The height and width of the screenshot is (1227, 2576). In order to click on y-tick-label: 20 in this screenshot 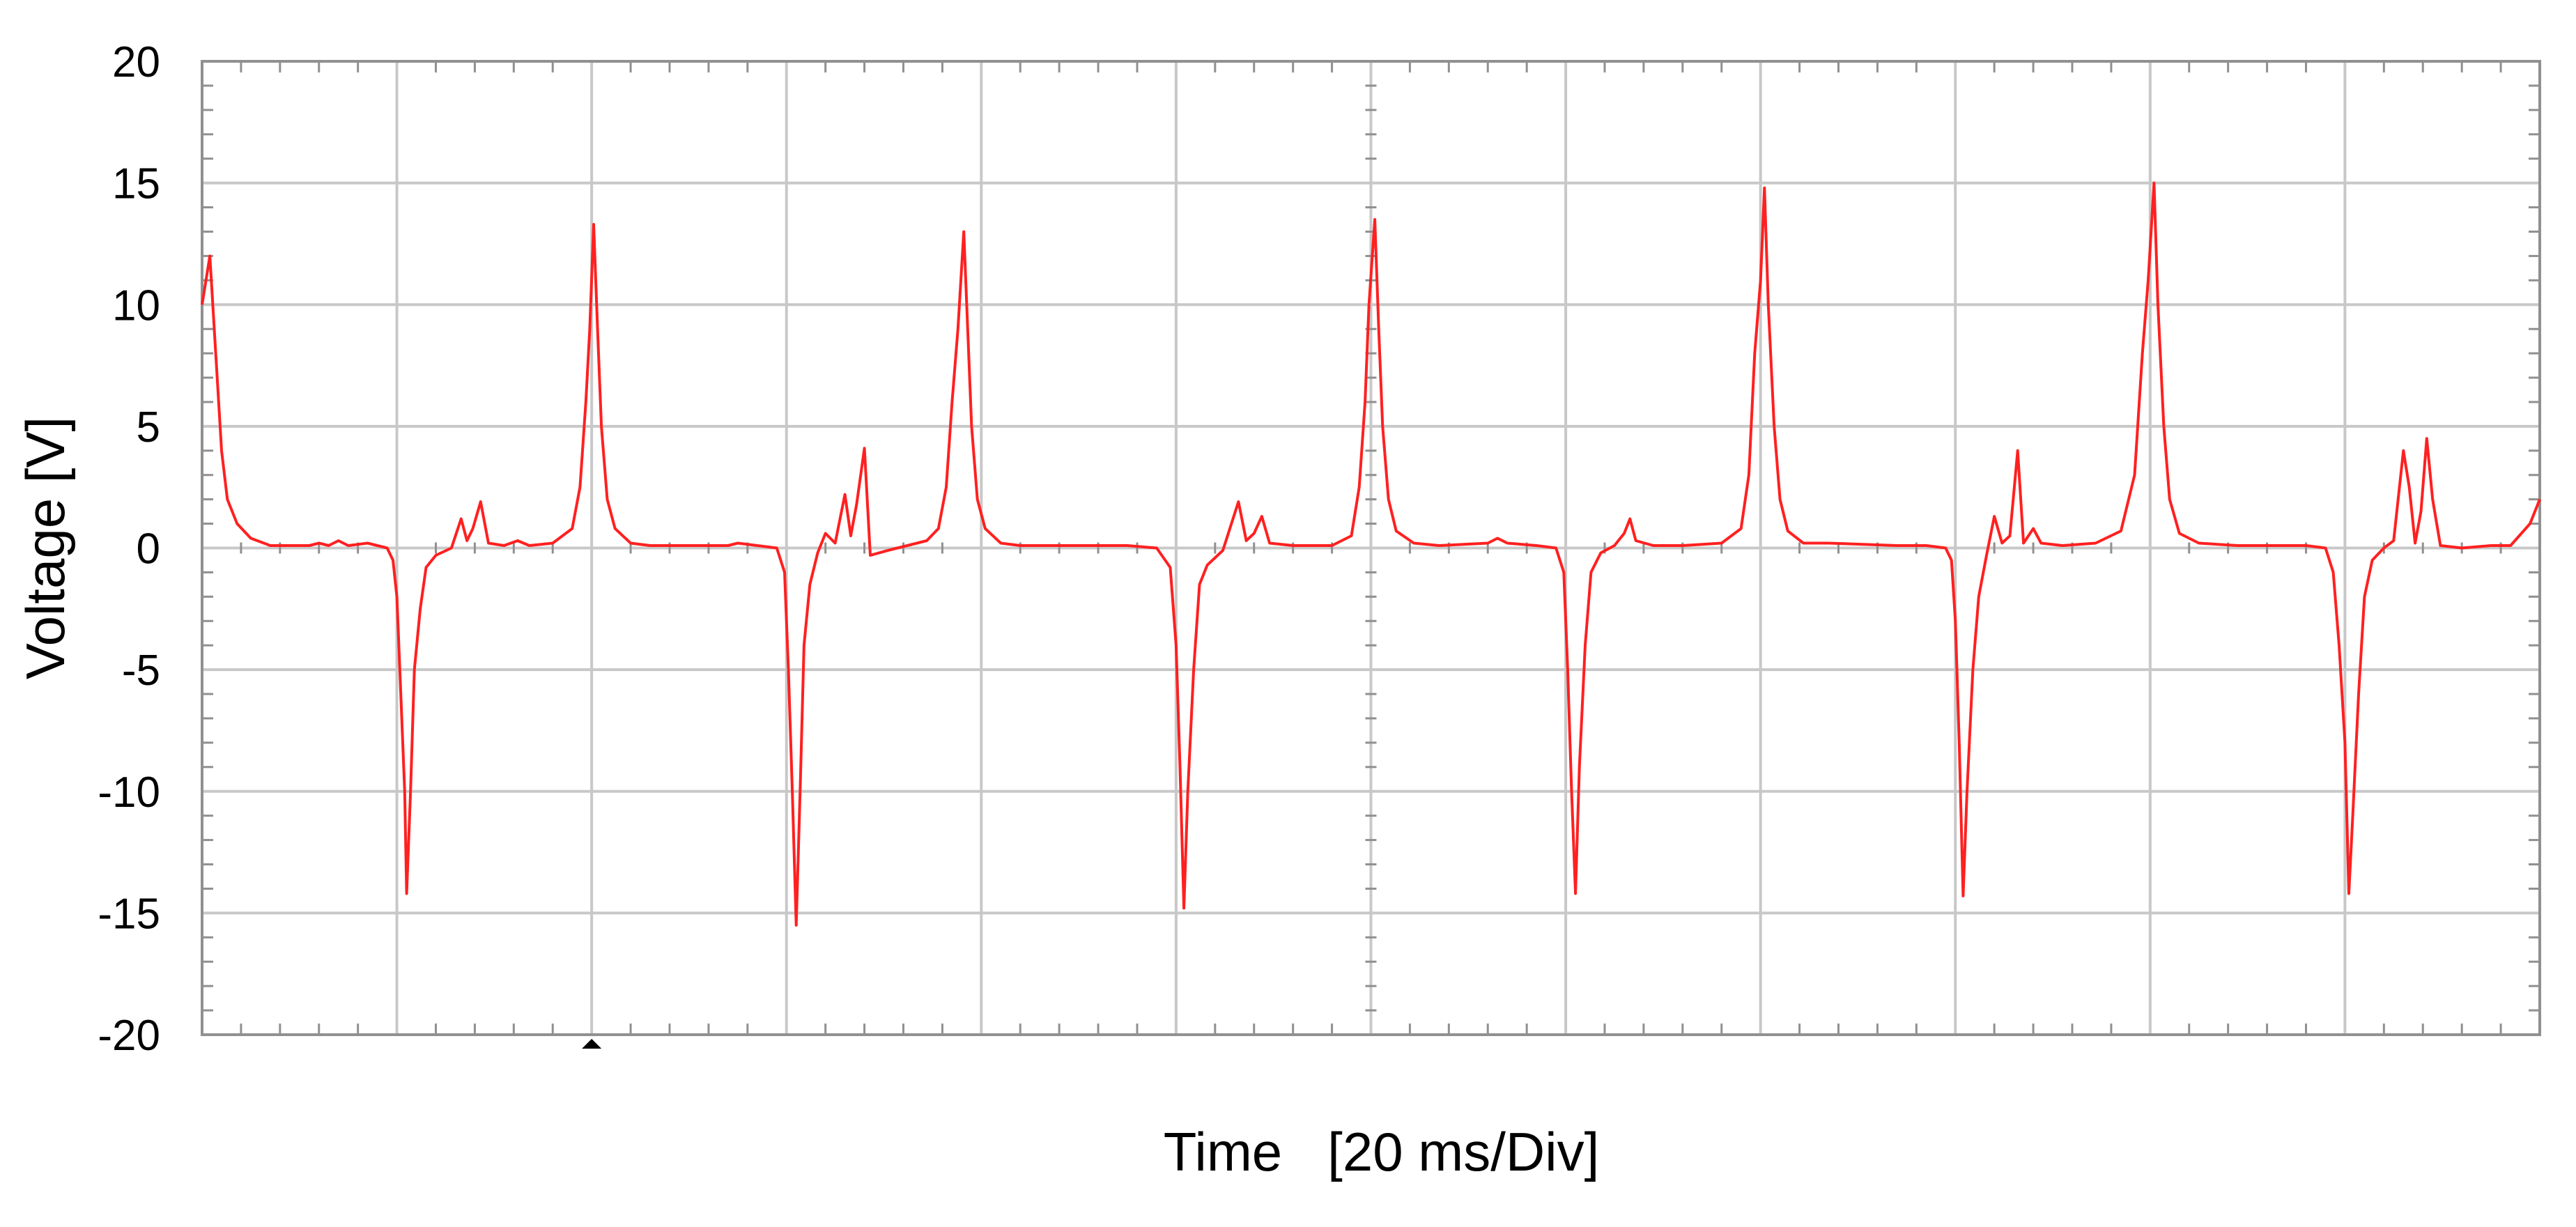, I will do `click(136, 62)`.